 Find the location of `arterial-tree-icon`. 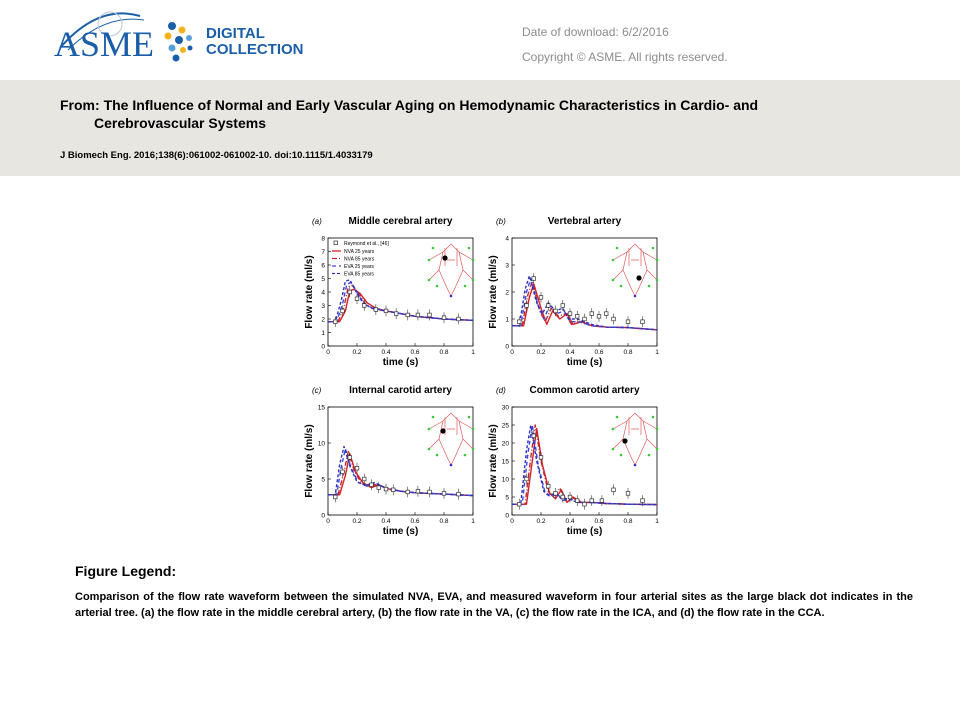

arterial-tree-icon is located at coordinates (635, 270).